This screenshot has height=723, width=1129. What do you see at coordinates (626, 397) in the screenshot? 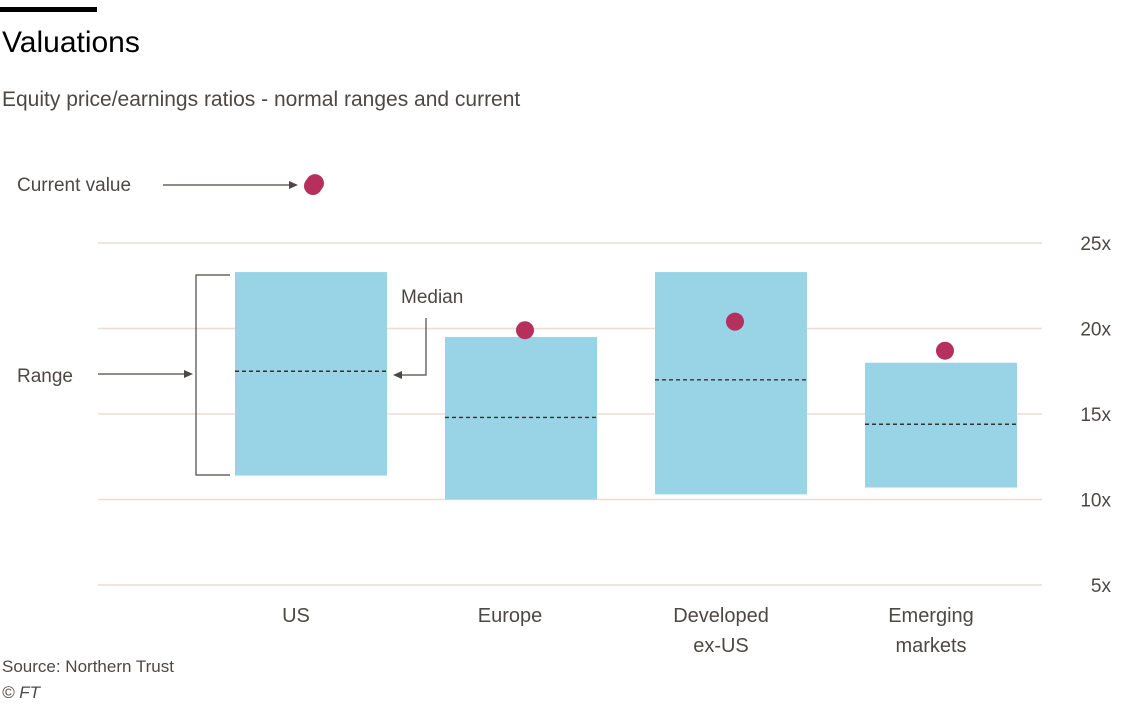
I see `median-lines` at bounding box center [626, 397].